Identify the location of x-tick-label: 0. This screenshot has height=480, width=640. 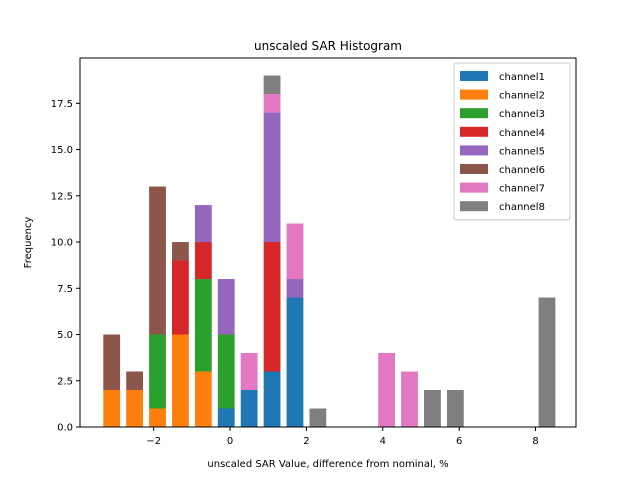
(230, 441).